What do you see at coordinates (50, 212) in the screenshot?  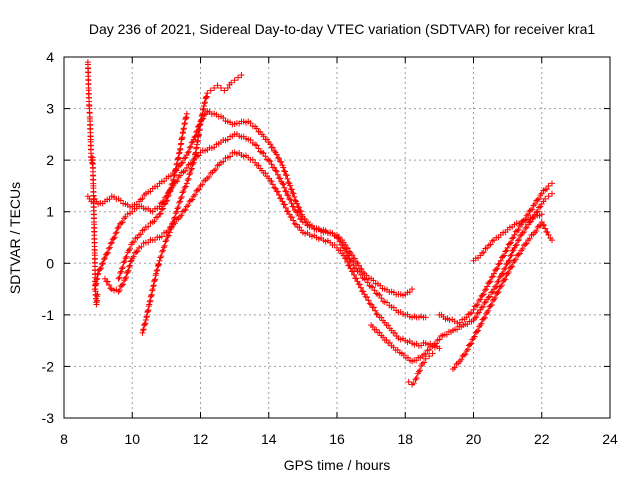 I see `y-tick-label: 1` at bounding box center [50, 212].